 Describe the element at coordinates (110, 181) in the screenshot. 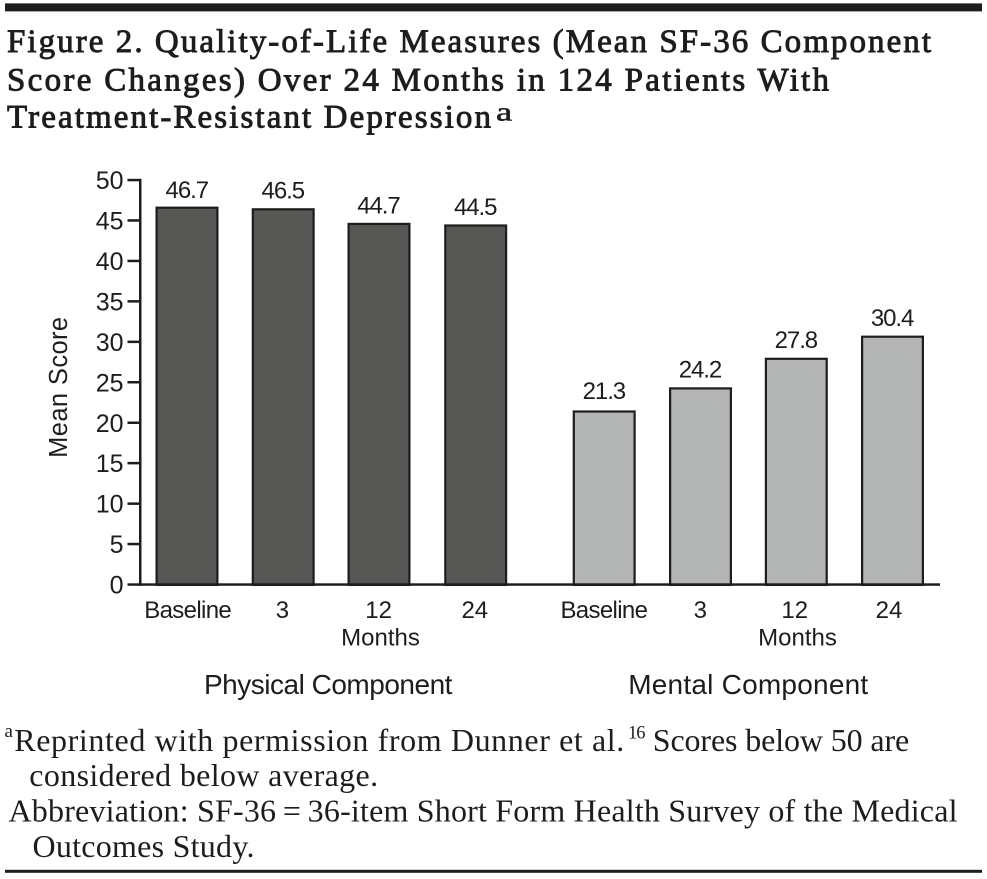

I see `svg-text: 50` at that location.